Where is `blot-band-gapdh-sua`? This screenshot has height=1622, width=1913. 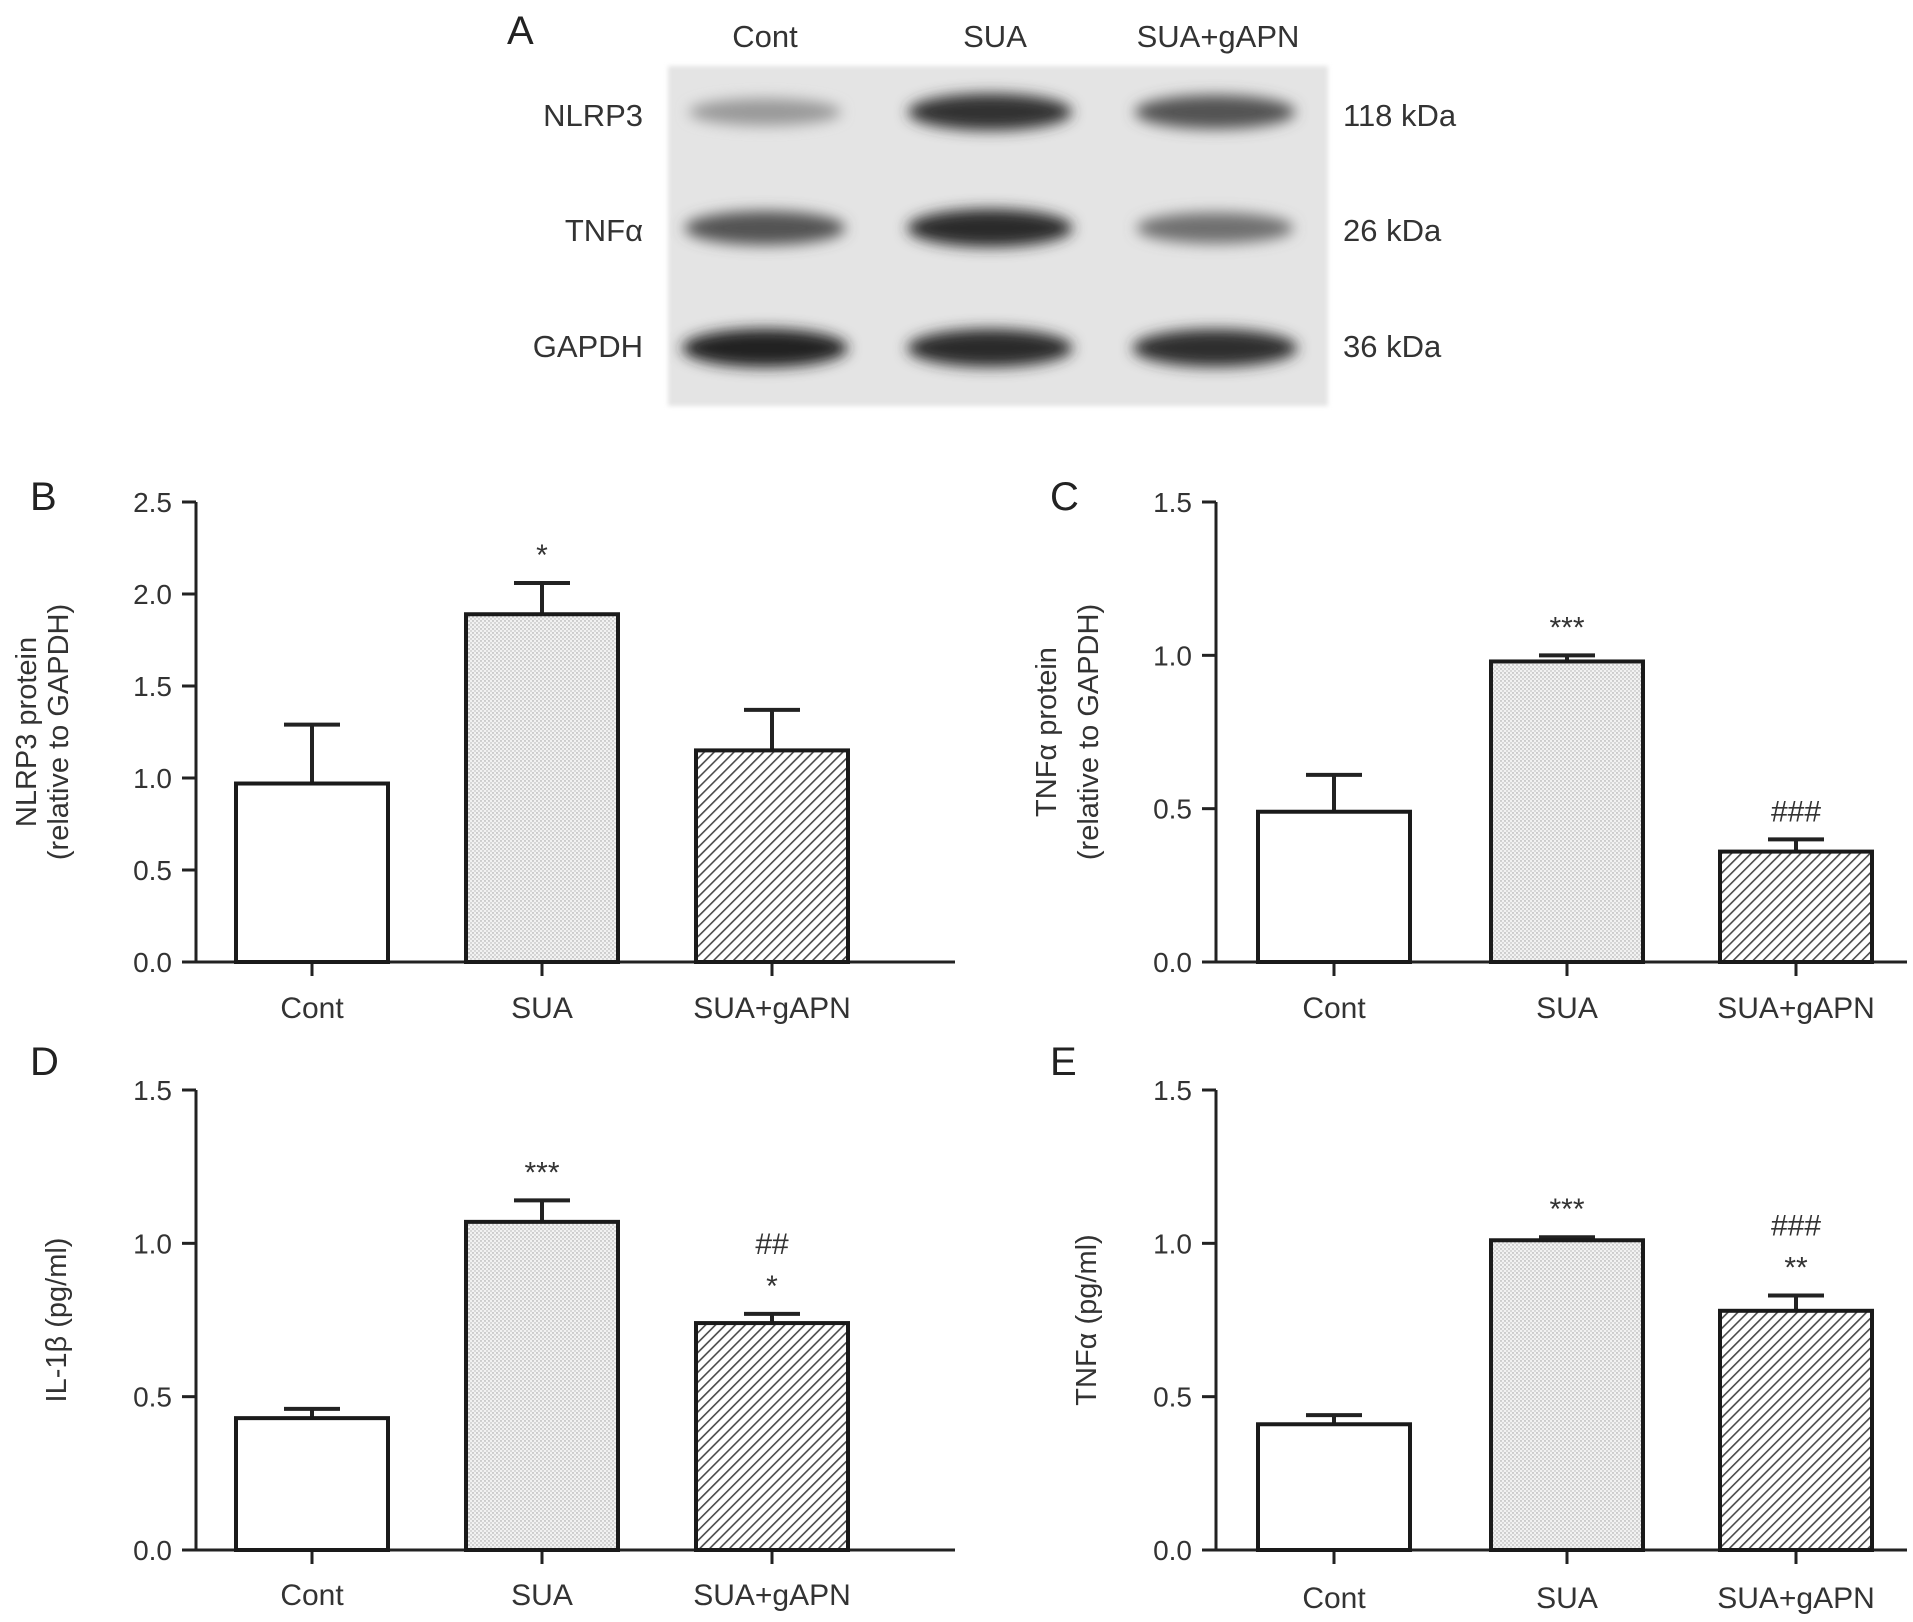 blot-band-gapdh-sua is located at coordinates (990, 348).